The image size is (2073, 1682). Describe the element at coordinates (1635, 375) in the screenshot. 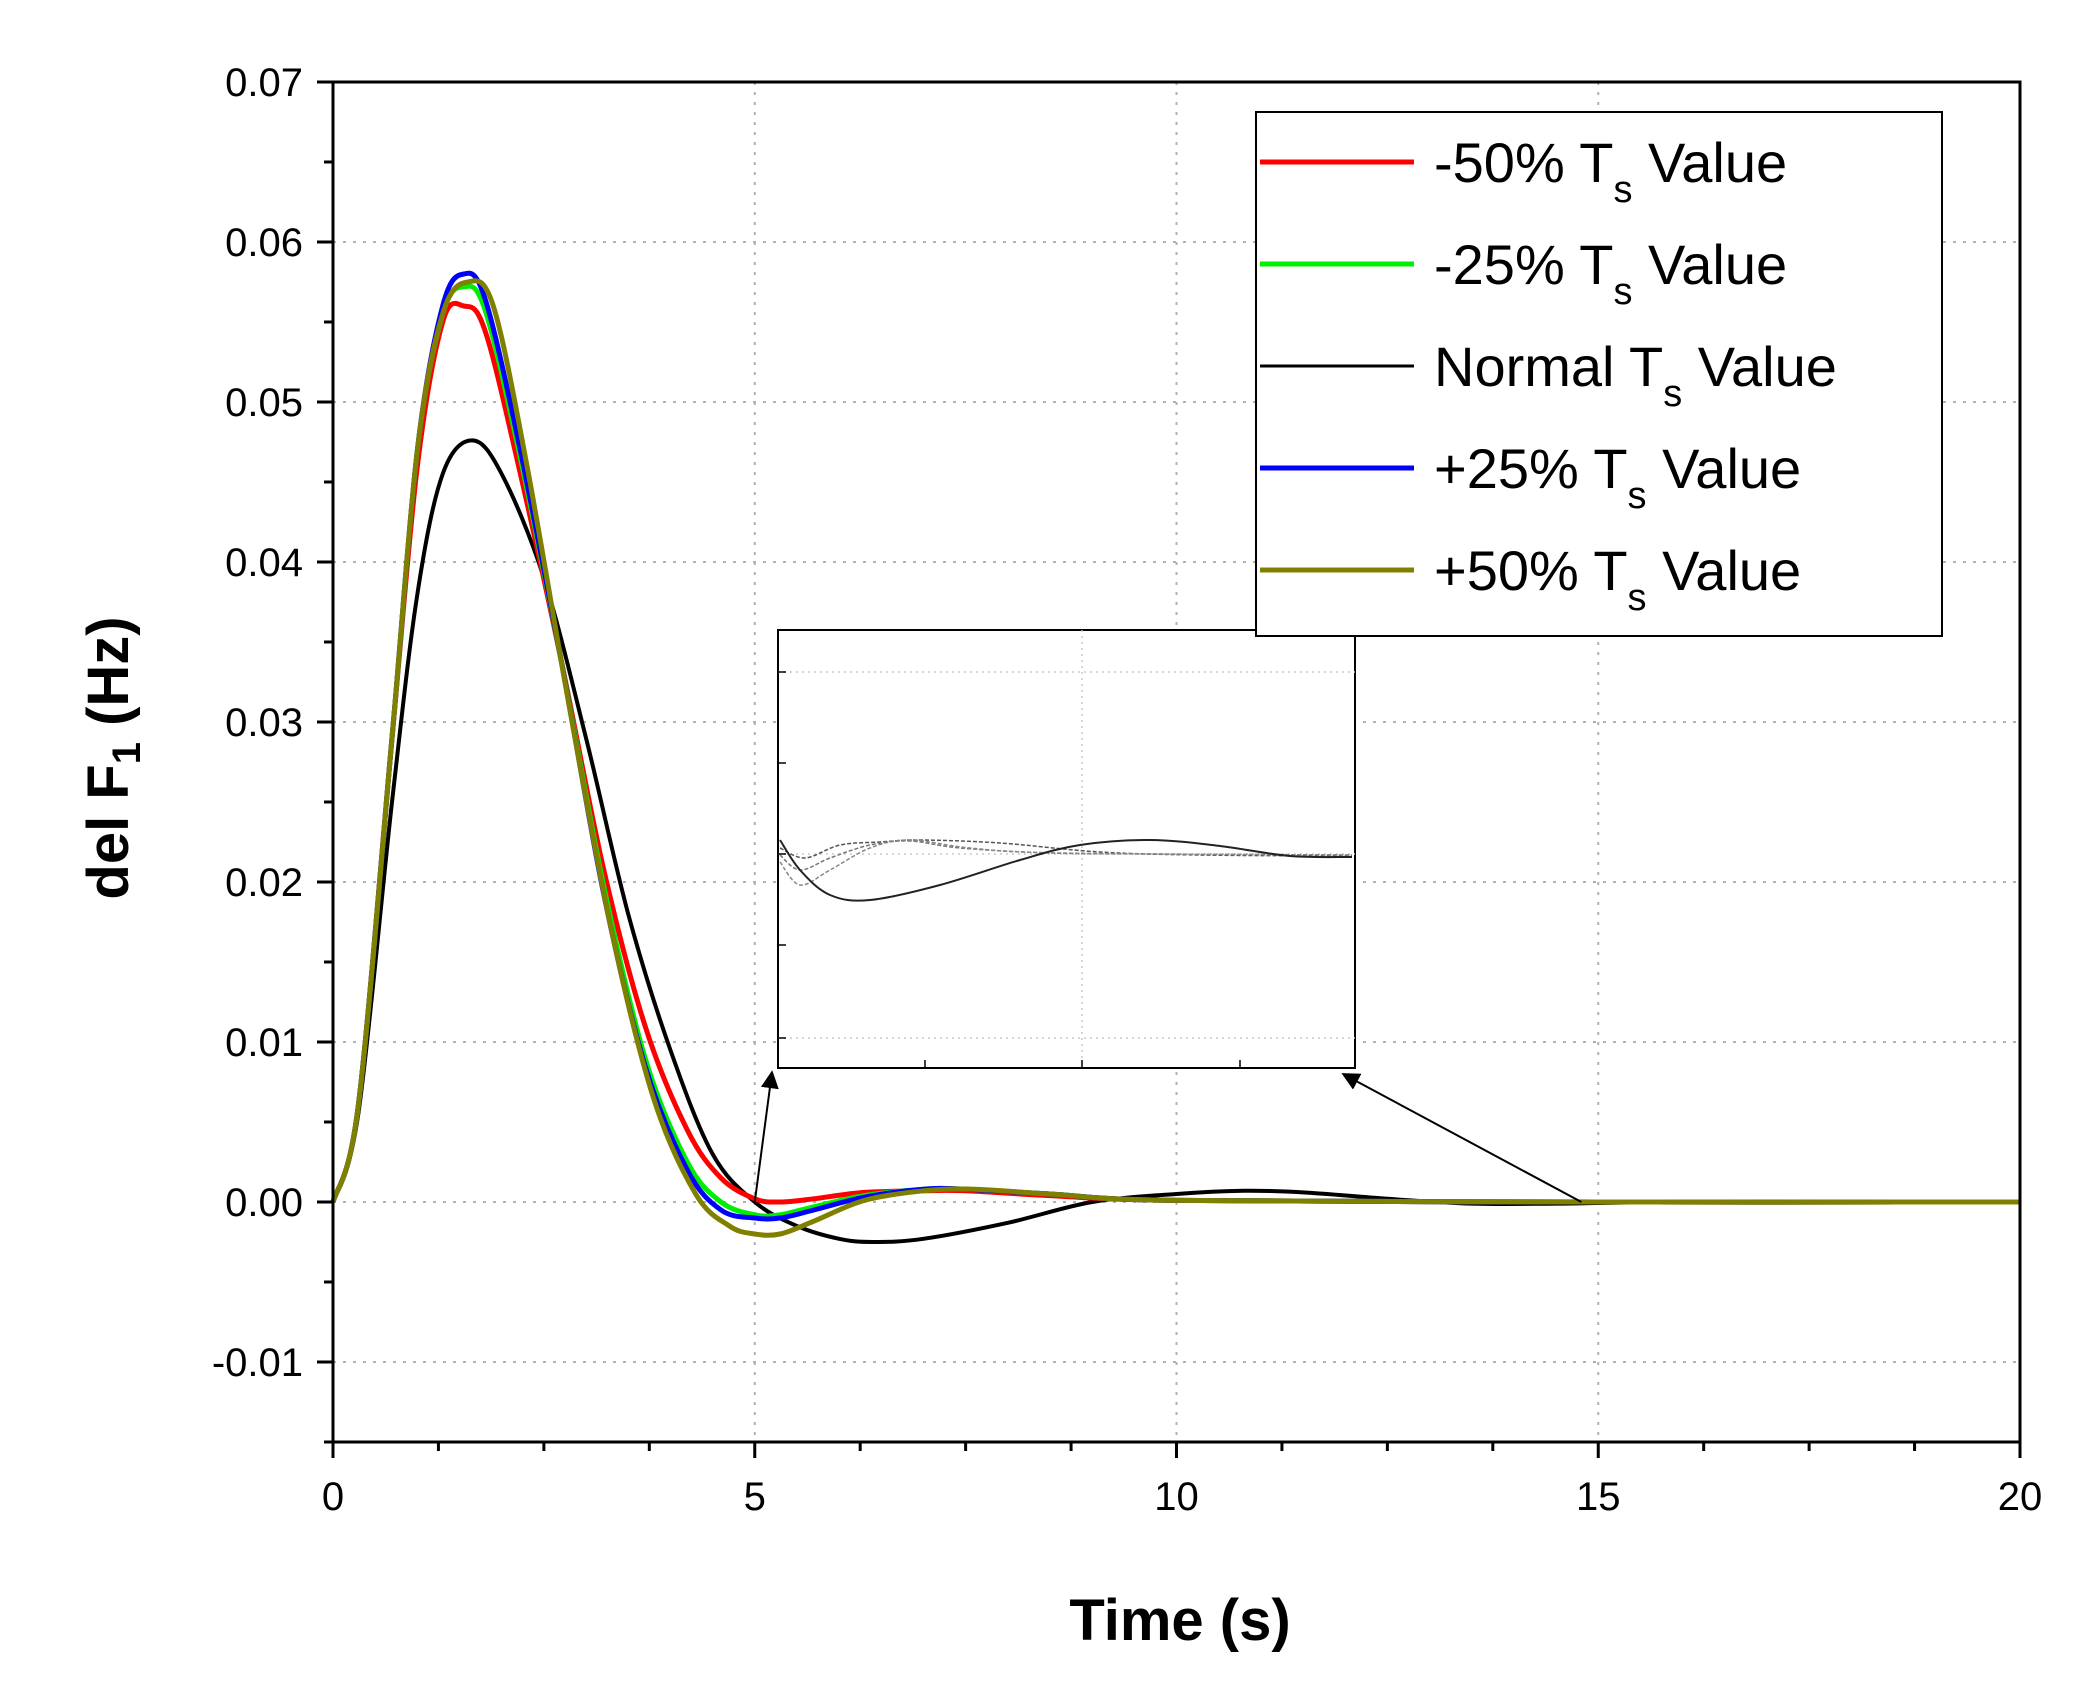

I see `legend-label-2: Normal Ts Value` at that location.